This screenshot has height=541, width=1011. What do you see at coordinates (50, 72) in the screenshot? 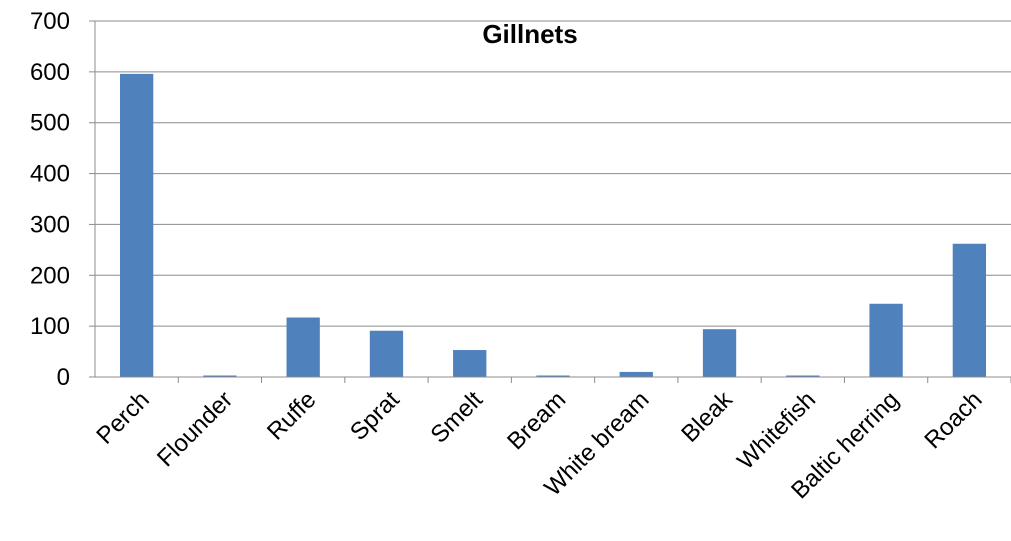
I see `y-tick-label: 600` at bounding box center [50, 72].